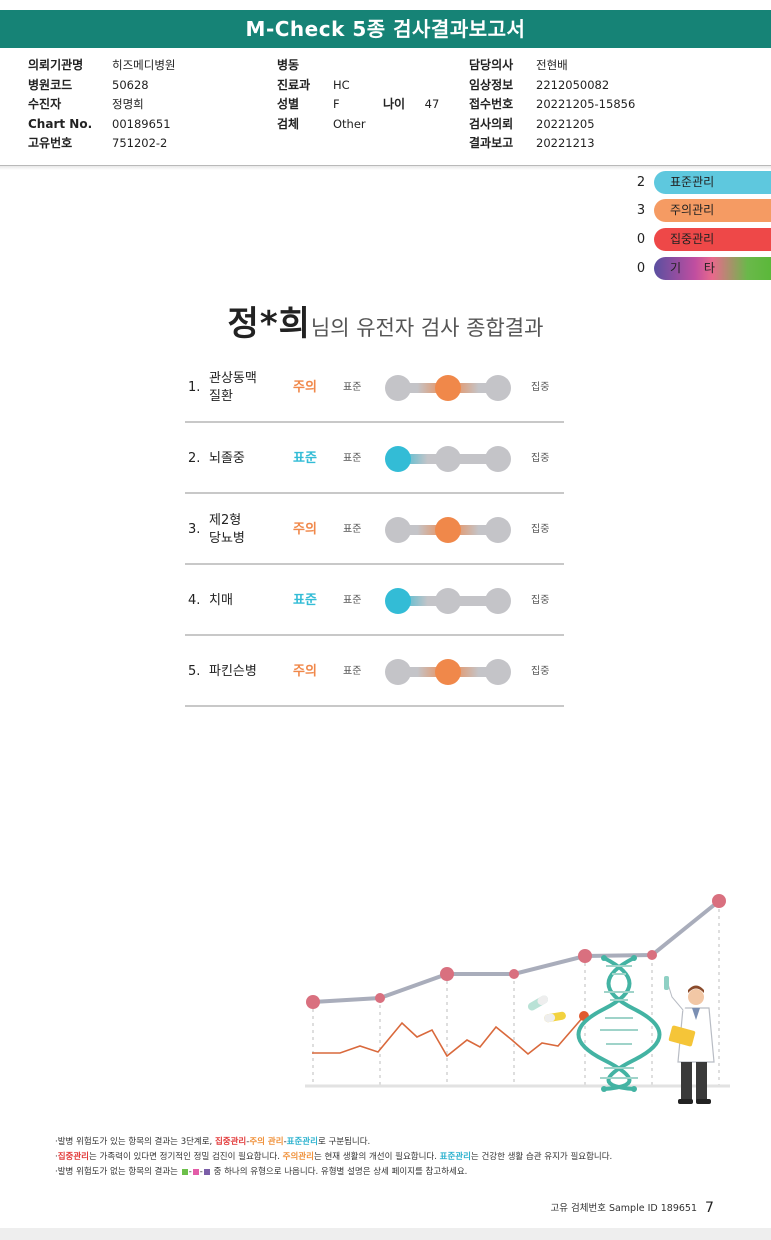 This screenshot has width=771, height=1240. I want to click on note-1-sep2: -, so click(285, 1142).